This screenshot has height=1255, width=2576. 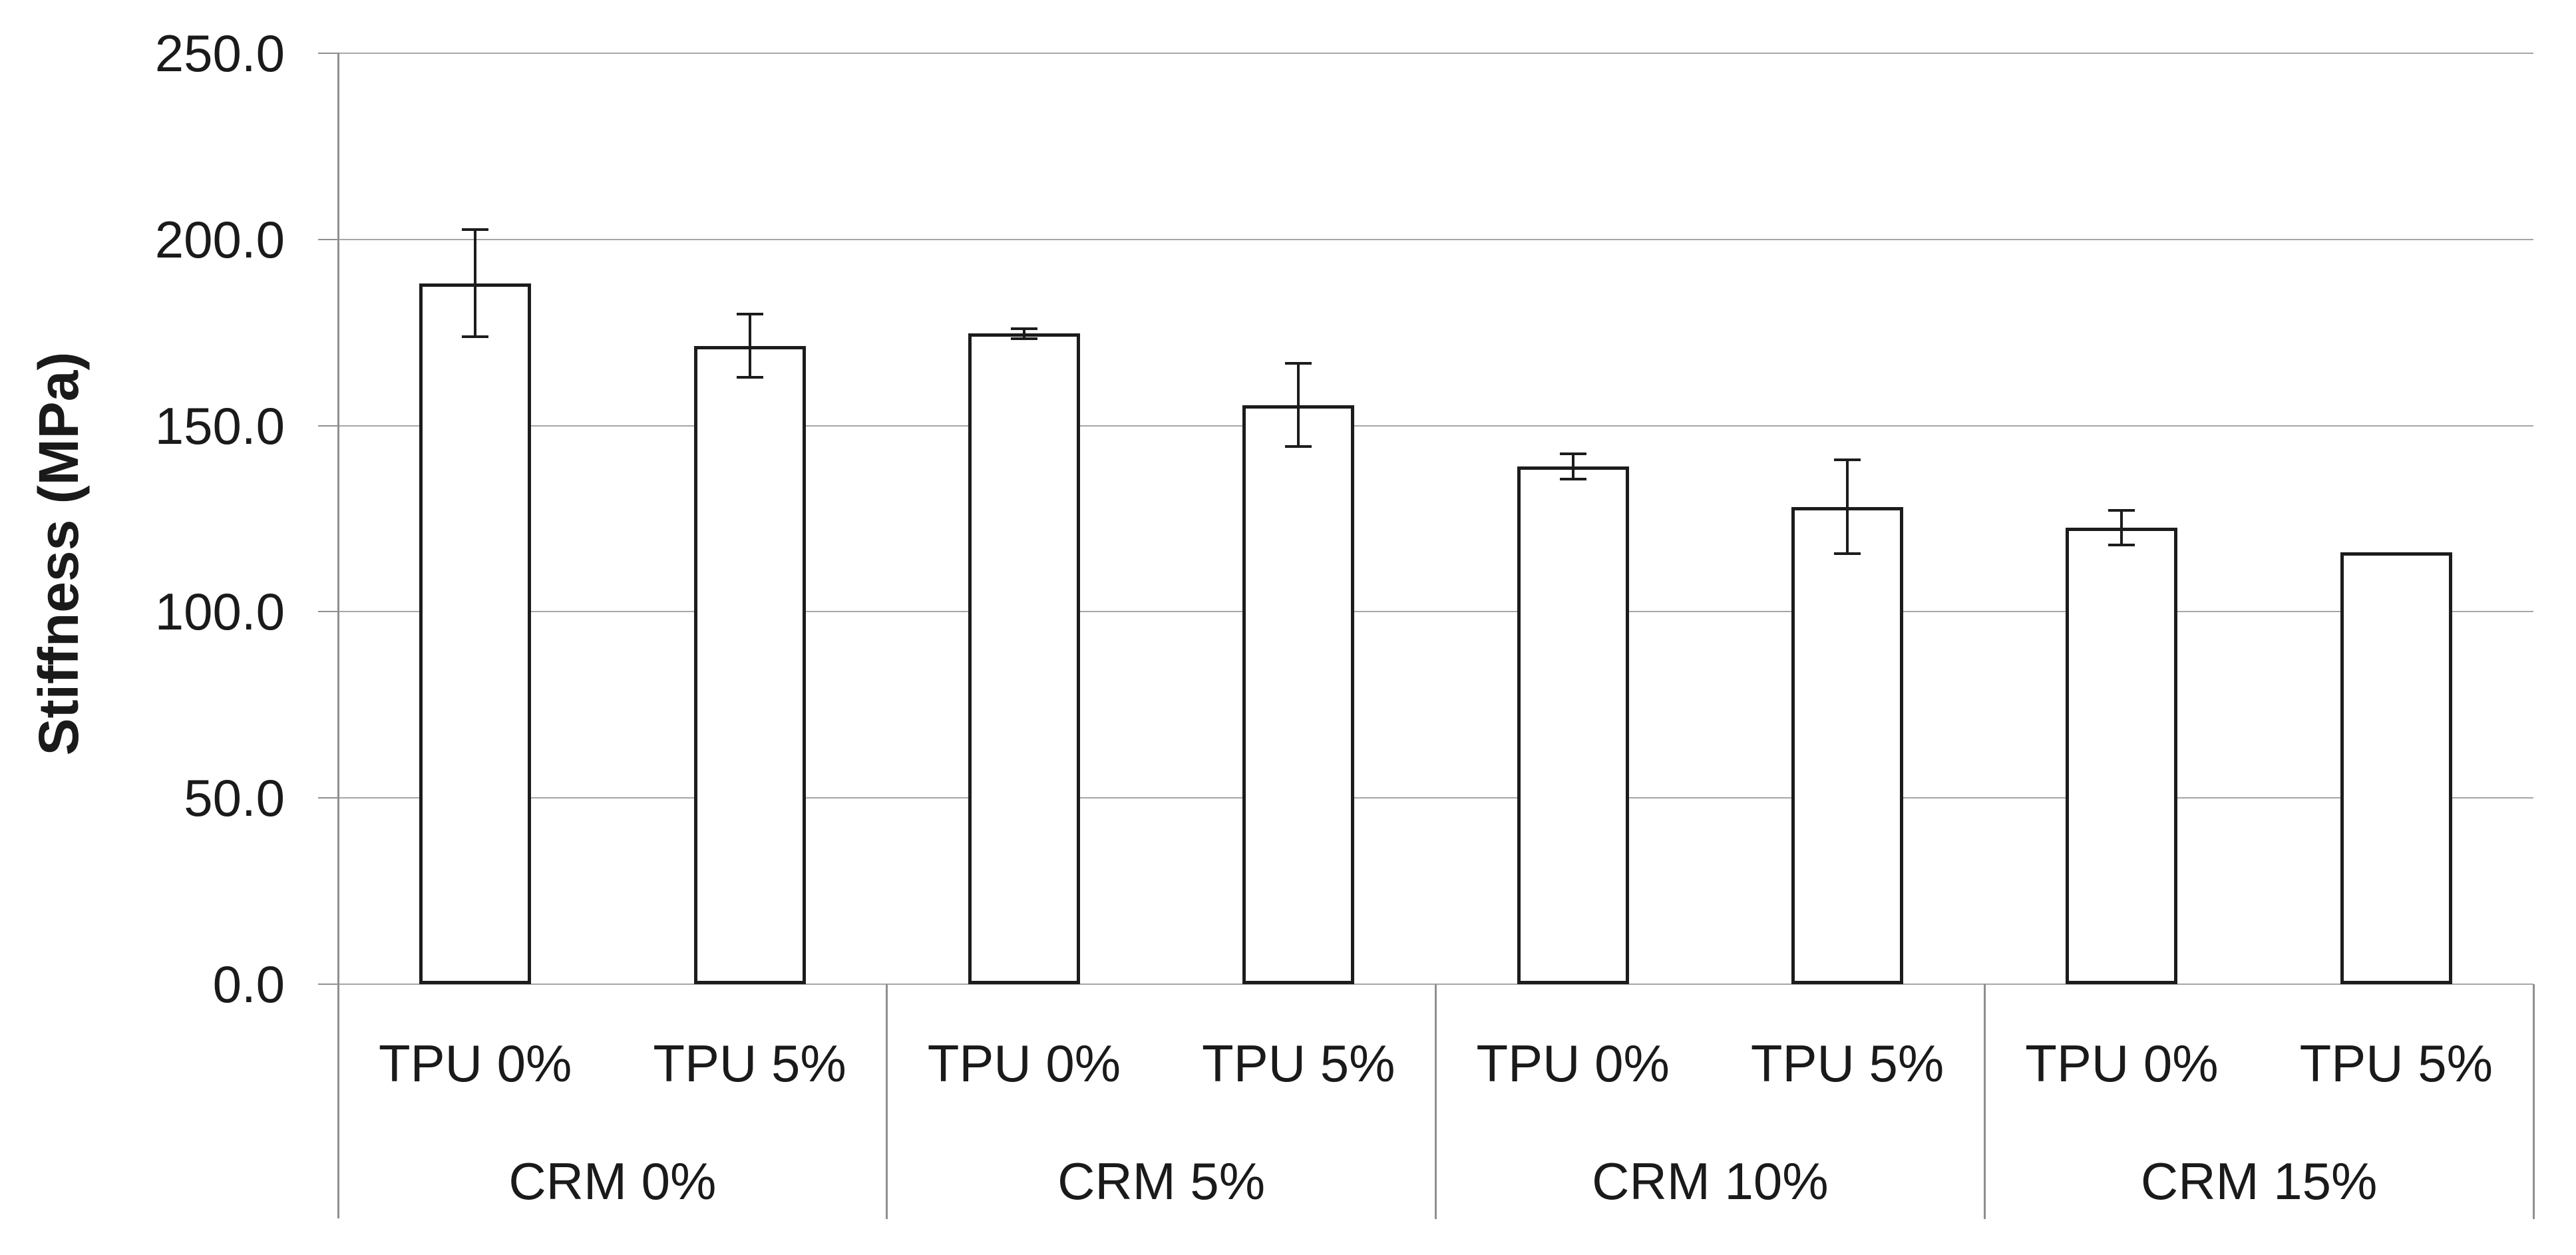 I want to click on bar-crm2-tpu0, so click(x=1573, y=725).